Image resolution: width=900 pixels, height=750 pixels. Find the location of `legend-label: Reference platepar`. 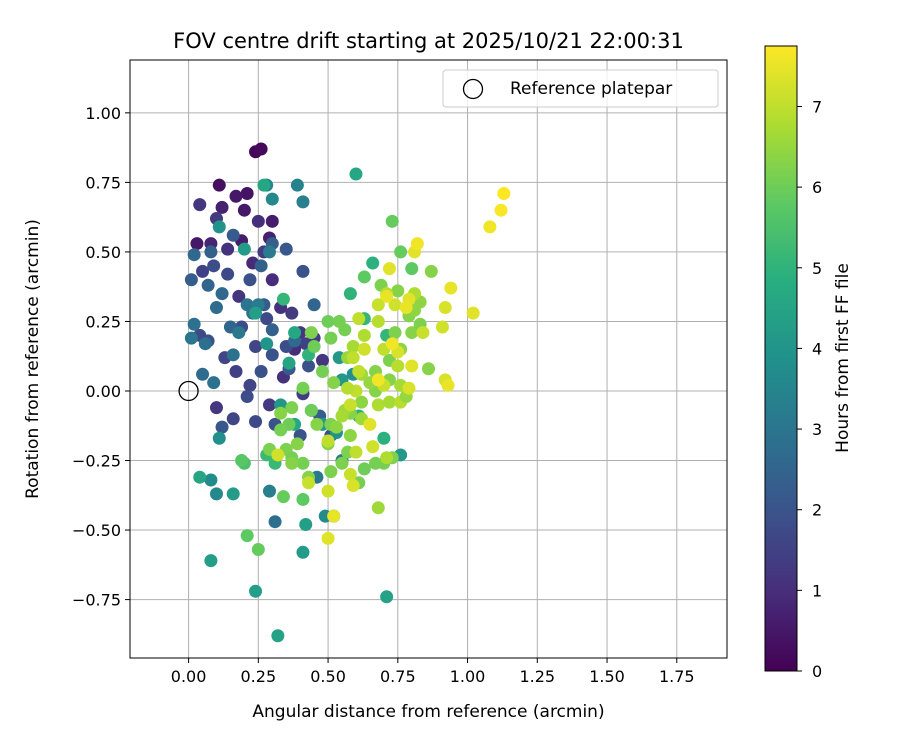

legend-label: Reference platepar is located at coordinates (591, 89).